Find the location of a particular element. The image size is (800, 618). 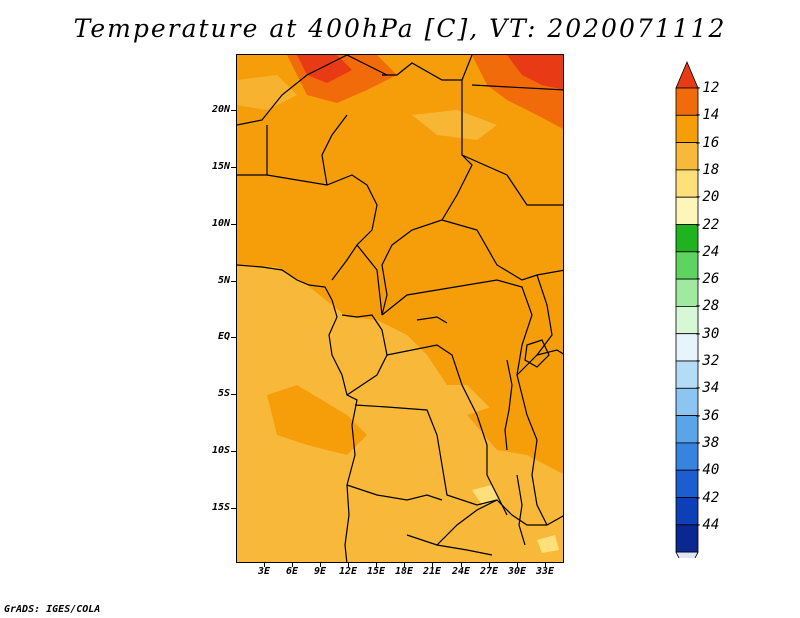

colorbar-label: -26 is located at coordinates (707, 279).